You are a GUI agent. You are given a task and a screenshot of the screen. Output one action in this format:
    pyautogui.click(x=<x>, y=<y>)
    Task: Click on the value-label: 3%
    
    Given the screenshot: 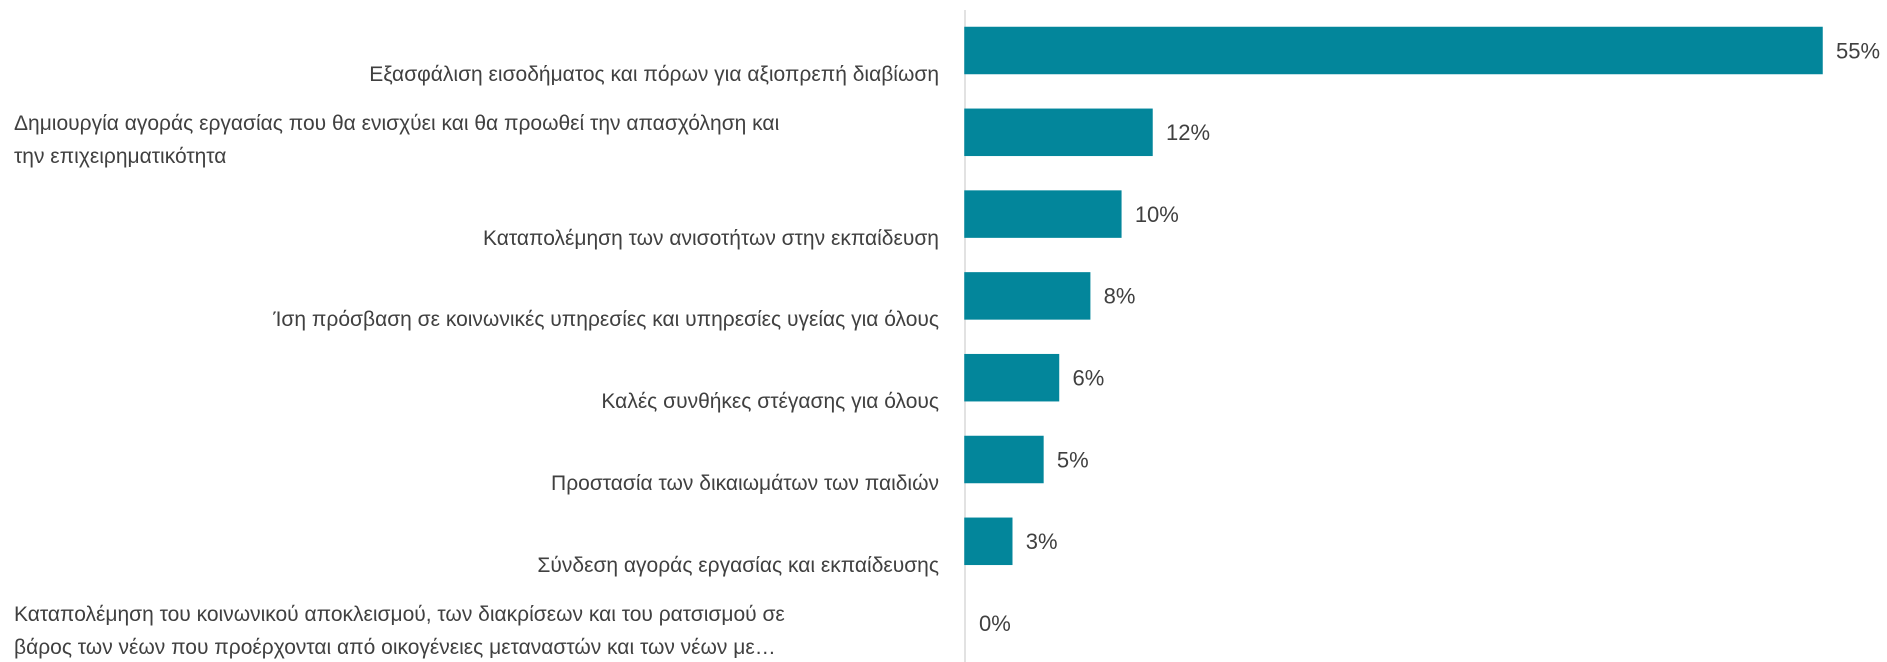 What is the action you would take?
    pyautogui.click(x=1042, y=541)
    